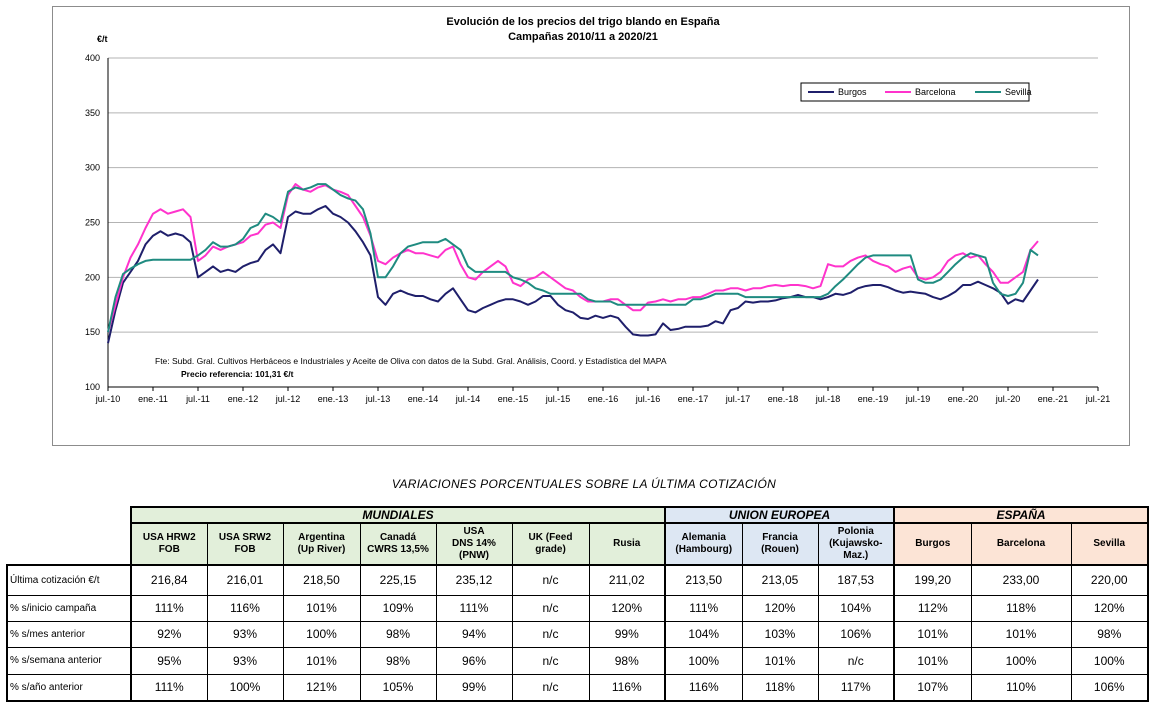 This screenshot has height=708, width=1168. What do you see at coordinates (398, 580) in the screenshot?
I see `table-cell: 225,15` at bounding box center [398, 580].